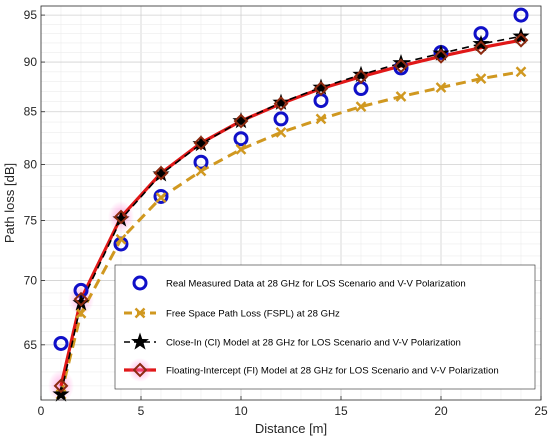 The width and height of the screenshot is (550, 441). What do you see at coordinates (31, 164) in the screenshot?
I see `y-tick-label: 80` at bounding box center [31, 164].